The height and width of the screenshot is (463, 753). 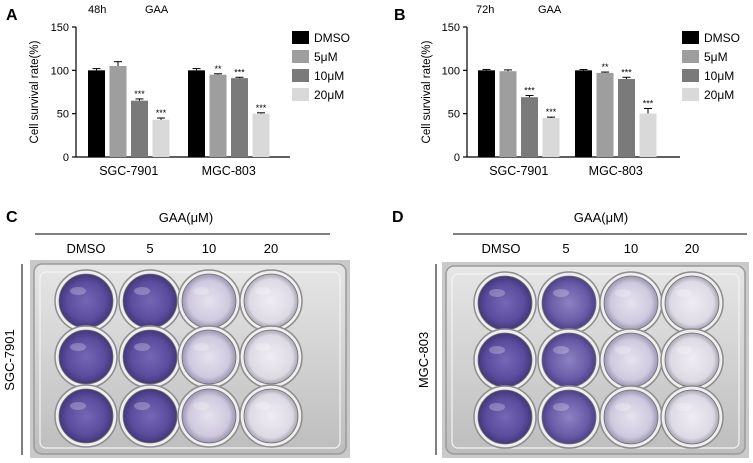 What do you see at coordinates (518, 171) in the screenshot?
I see `category-label: SGC-7901` at bounding box center [518, 171].